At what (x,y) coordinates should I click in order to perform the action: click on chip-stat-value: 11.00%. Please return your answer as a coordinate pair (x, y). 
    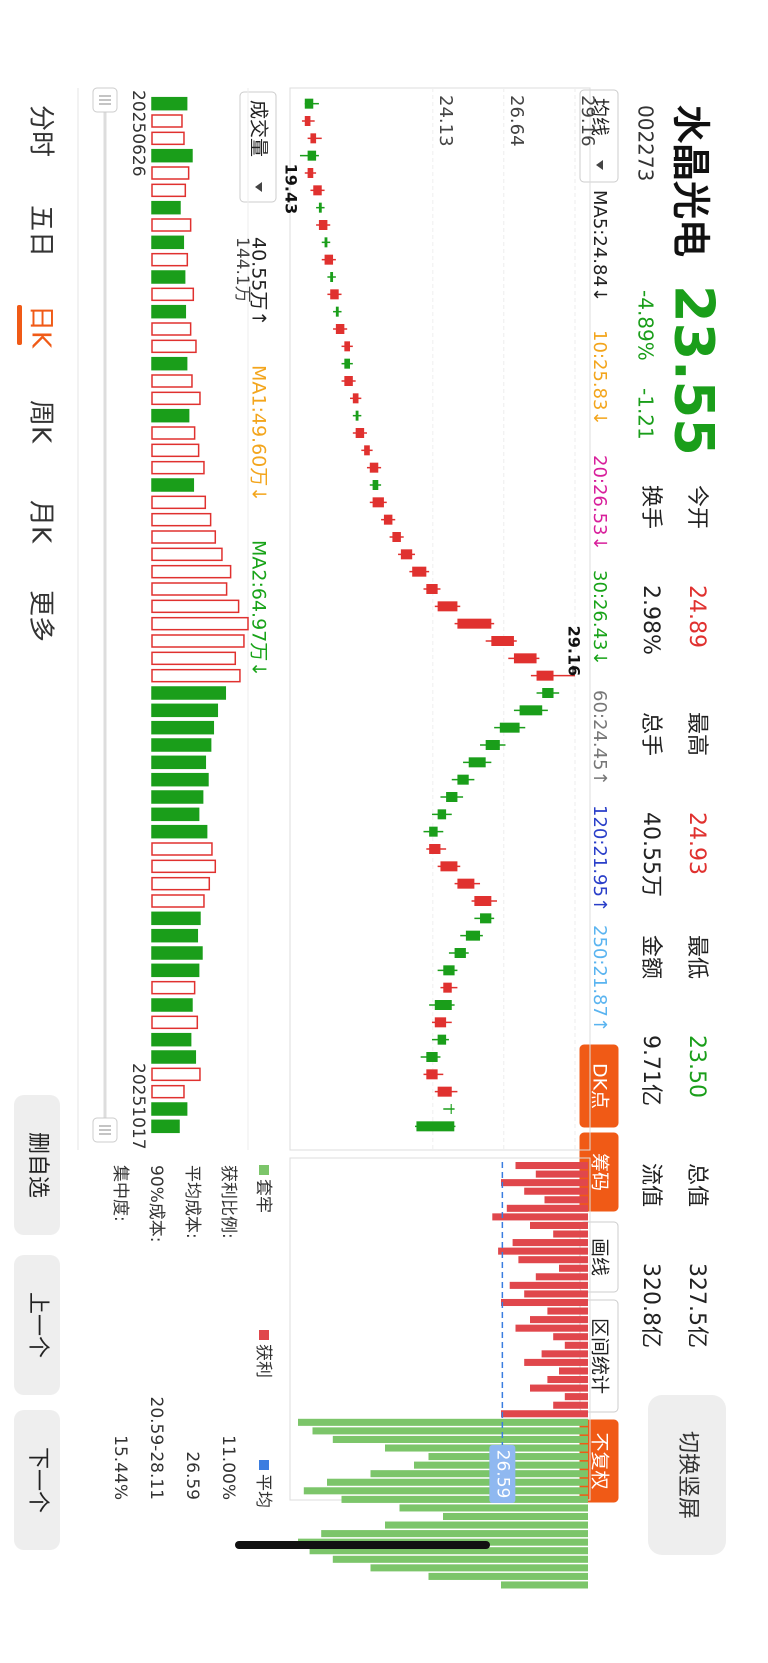
    Looking at the image, I should click on (228, 1467).